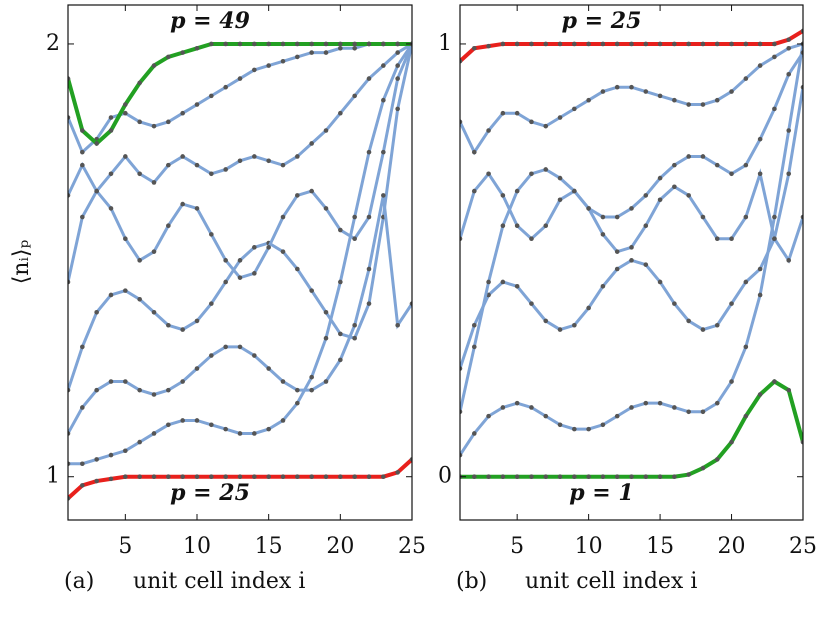 The image size is (829, 619). I want to click on x-tick-label: 10, so click(197, 546).